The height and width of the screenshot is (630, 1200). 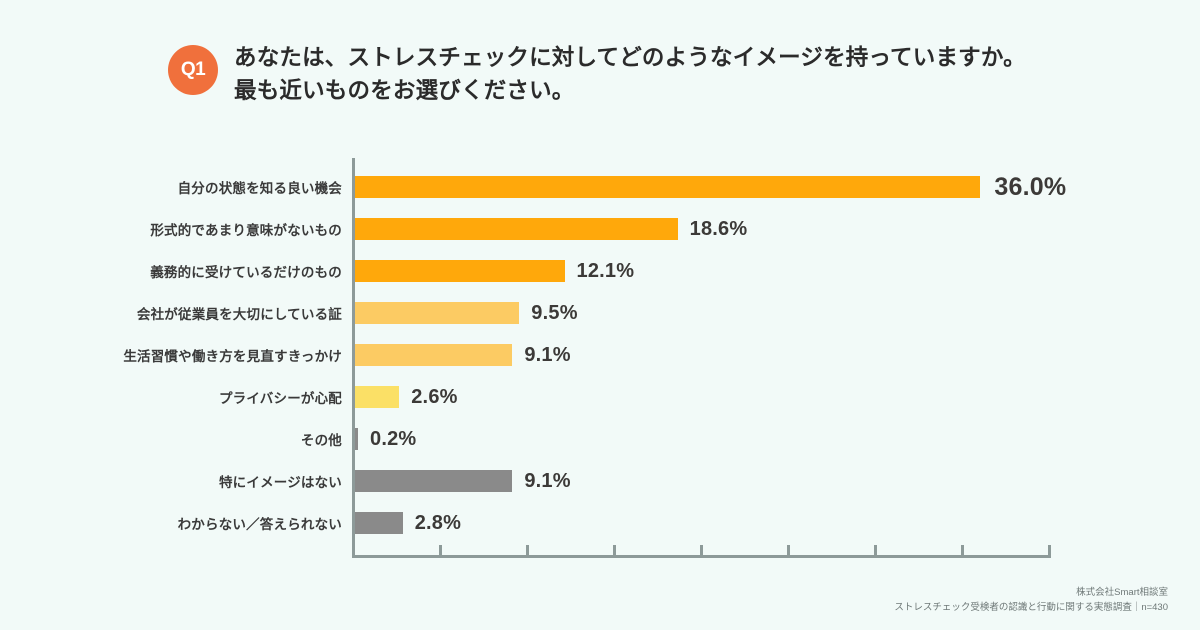 I want to click on bar-group: 12.1%, so click(x=494, y=271).